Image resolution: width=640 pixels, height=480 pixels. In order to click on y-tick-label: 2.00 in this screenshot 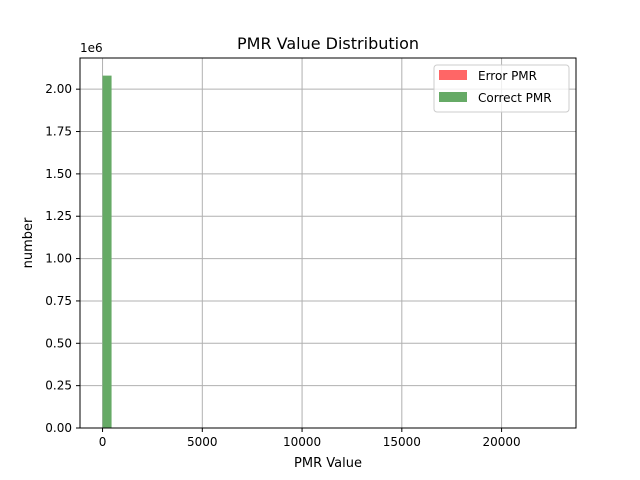, I will do `click(58, 89)`.